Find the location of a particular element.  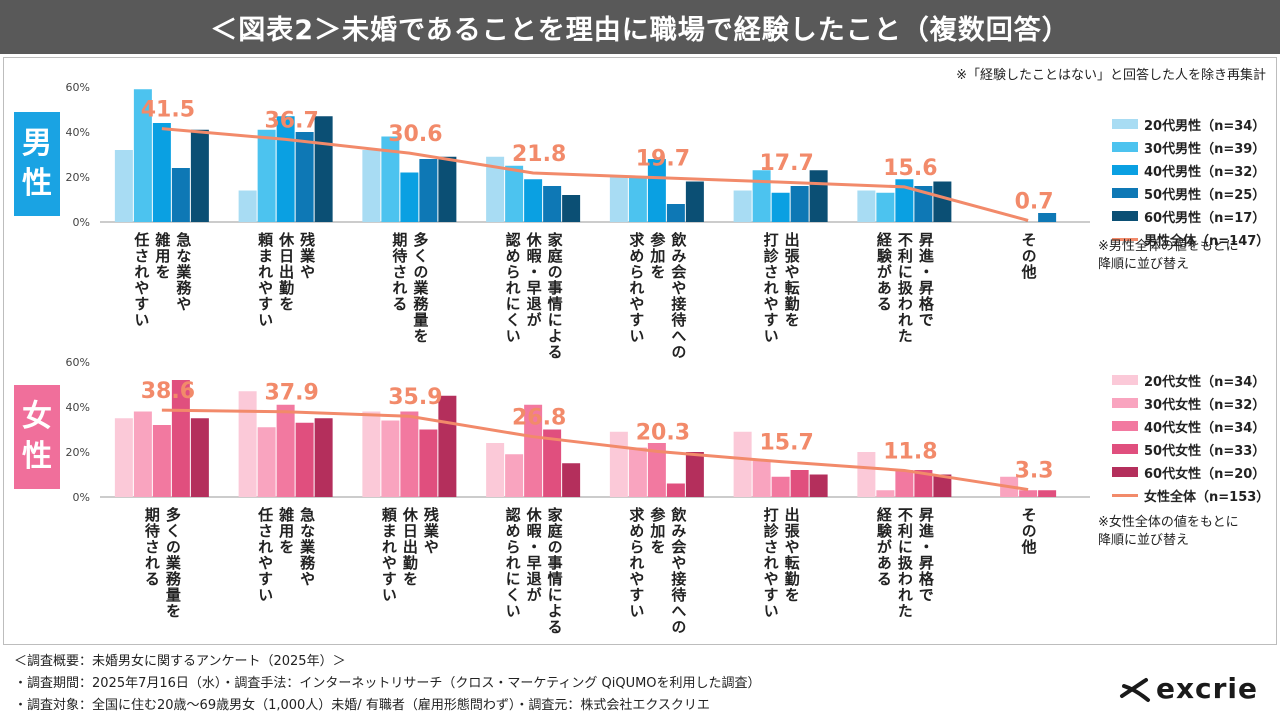

male-legend-label: 50代男性（n=25） is located at coordinates (1205, 195).